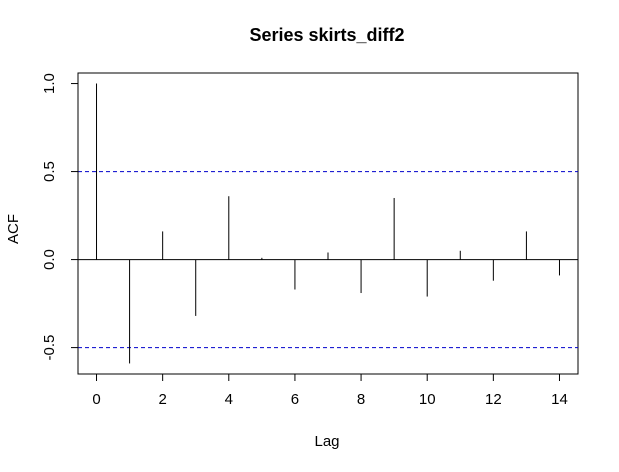 Image resolution: width=619 pixels, height=472 pixels. What do you see at coordinates (427, 399) in the screenshot?
I see `x-tick-label: 10` at bounding box center [427, 399].